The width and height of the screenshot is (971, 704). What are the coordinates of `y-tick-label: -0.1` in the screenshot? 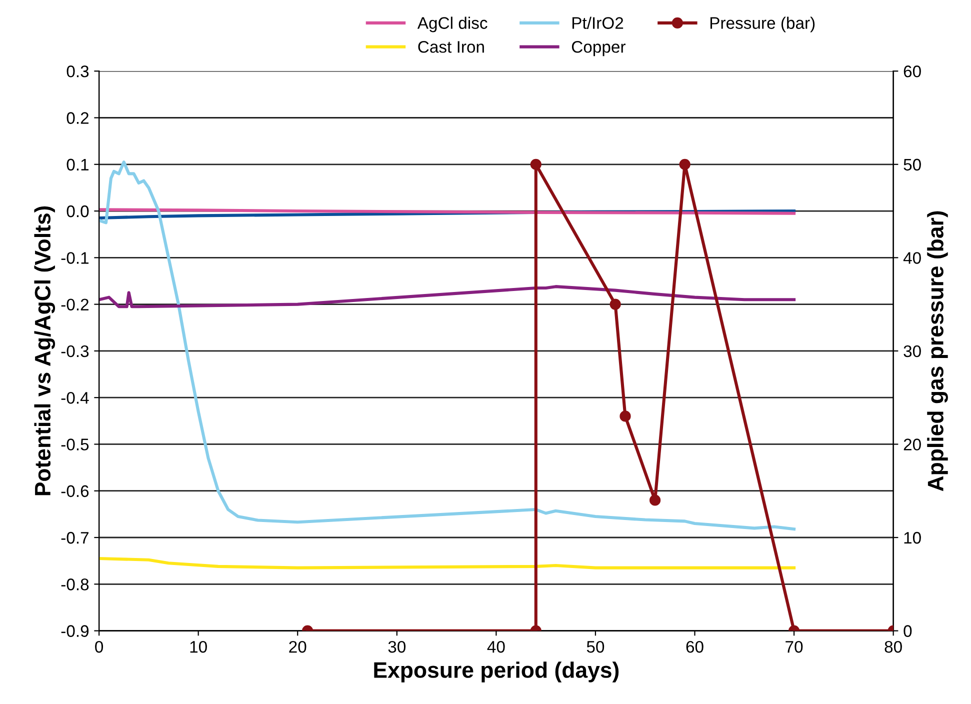 It's located at (75, 258).